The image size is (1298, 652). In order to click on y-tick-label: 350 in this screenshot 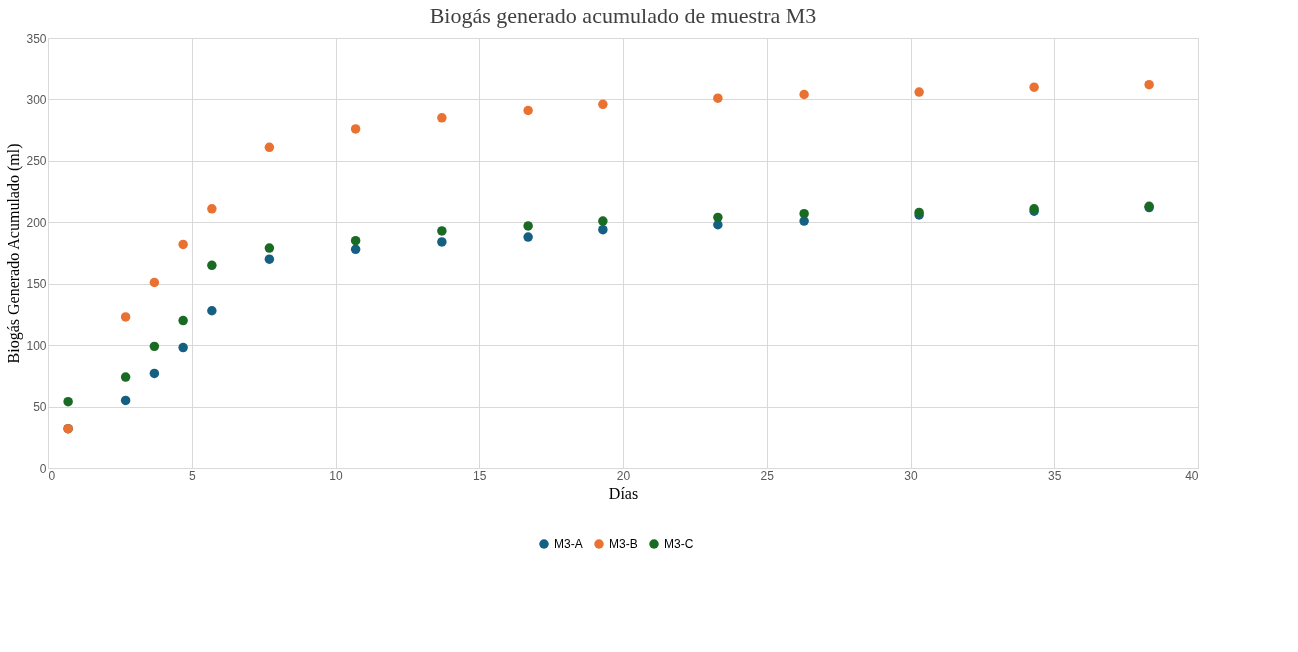, I will do `click(36, 38)`.